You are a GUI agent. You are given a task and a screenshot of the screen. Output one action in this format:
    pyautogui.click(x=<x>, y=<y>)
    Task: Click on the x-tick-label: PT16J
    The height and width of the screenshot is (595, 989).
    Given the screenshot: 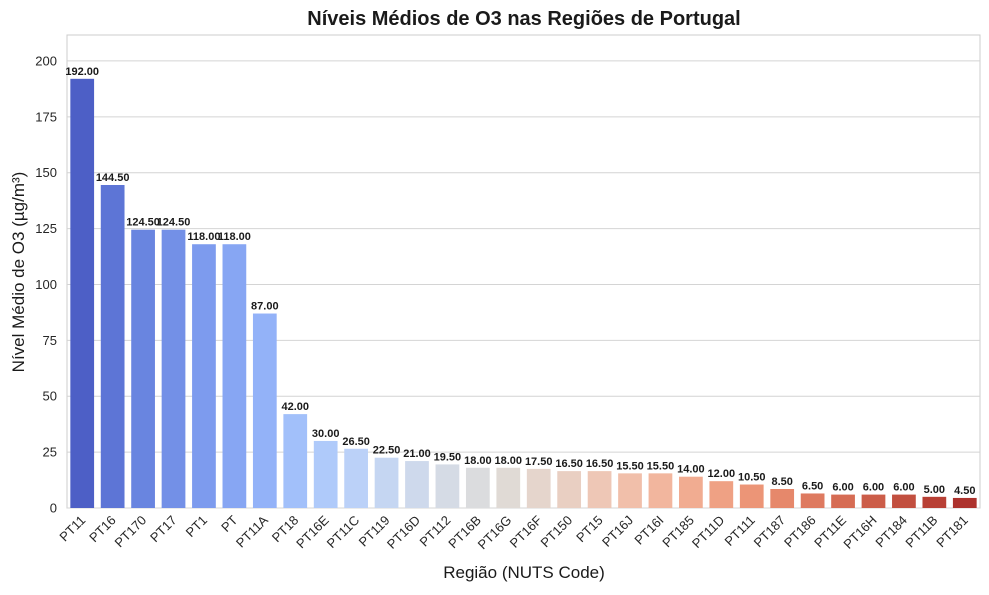 What is the action you would take?
    pyautogui.click(x=617, y=531)
    